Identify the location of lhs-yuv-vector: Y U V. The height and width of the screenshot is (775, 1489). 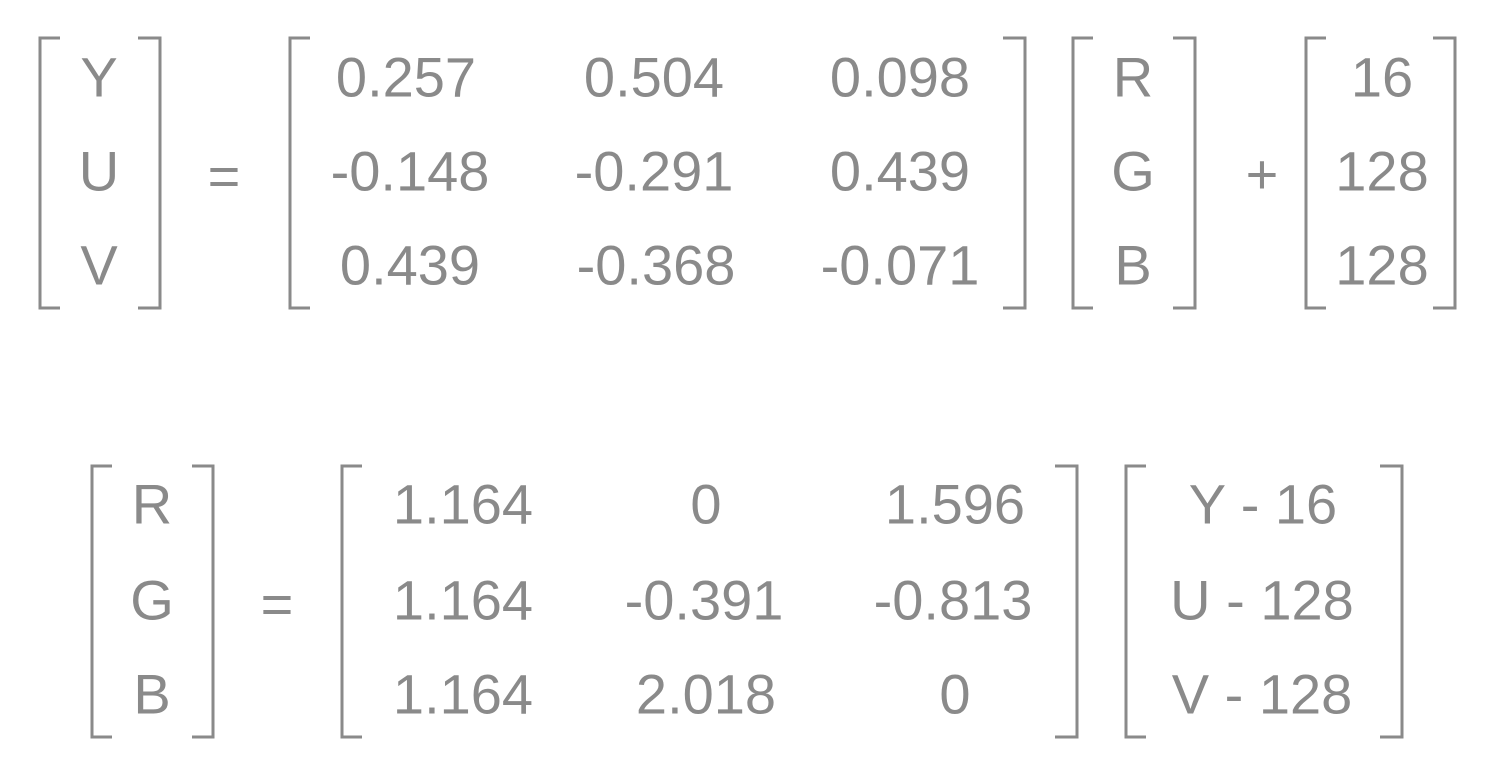
(100, 173).